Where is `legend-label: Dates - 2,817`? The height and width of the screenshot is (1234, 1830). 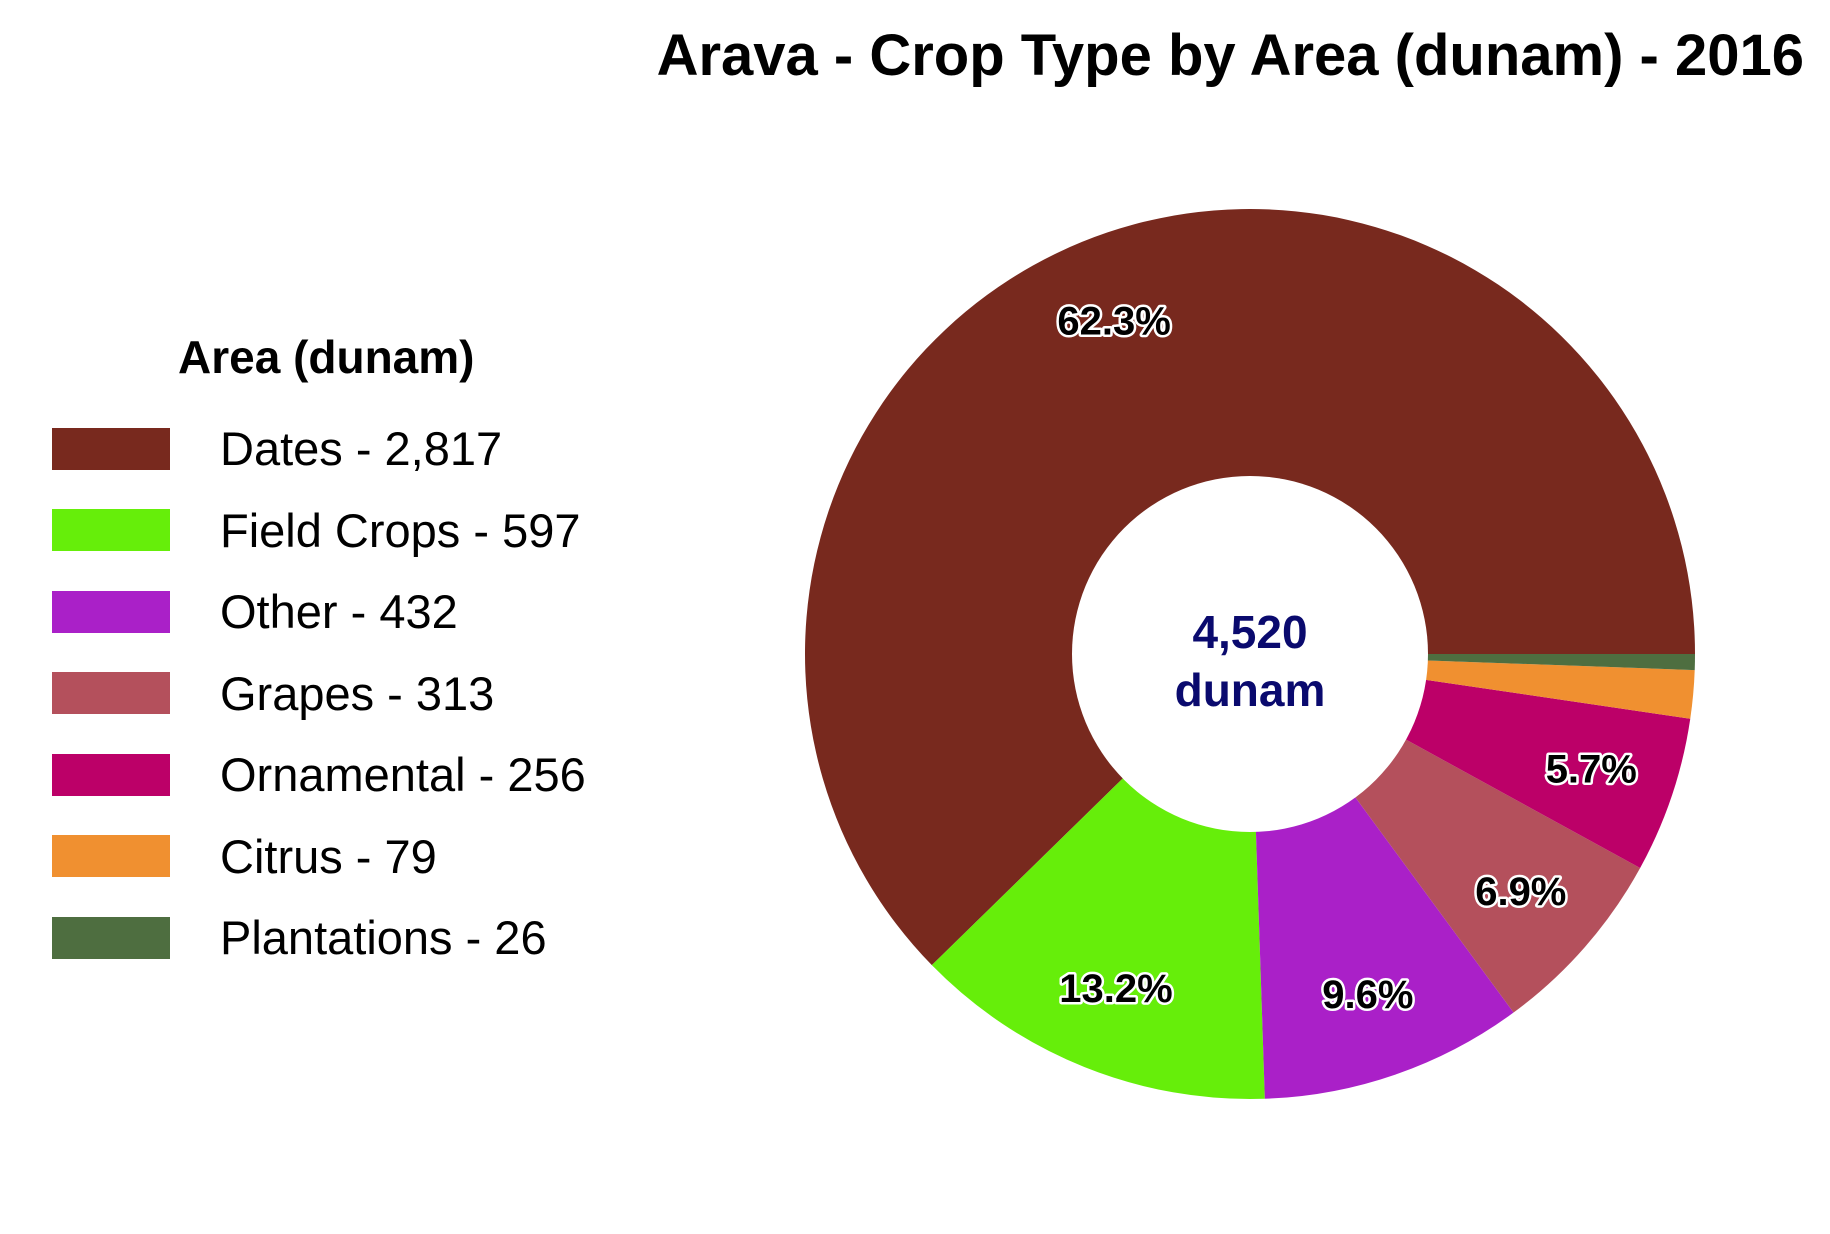
legend-label: Dates - 2,817 is located at coordinates (361, 449).